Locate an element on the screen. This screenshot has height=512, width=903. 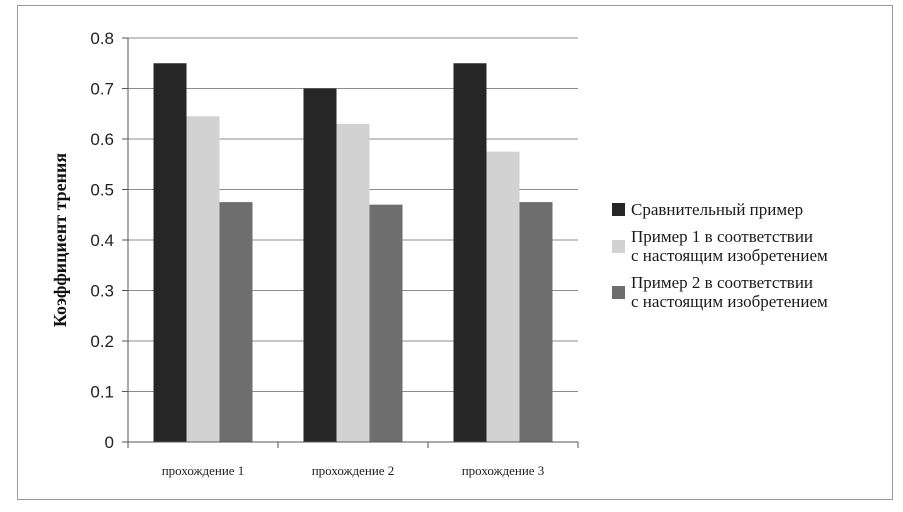
y-tick-label: 0.5 is located at coordinates (102, 190).